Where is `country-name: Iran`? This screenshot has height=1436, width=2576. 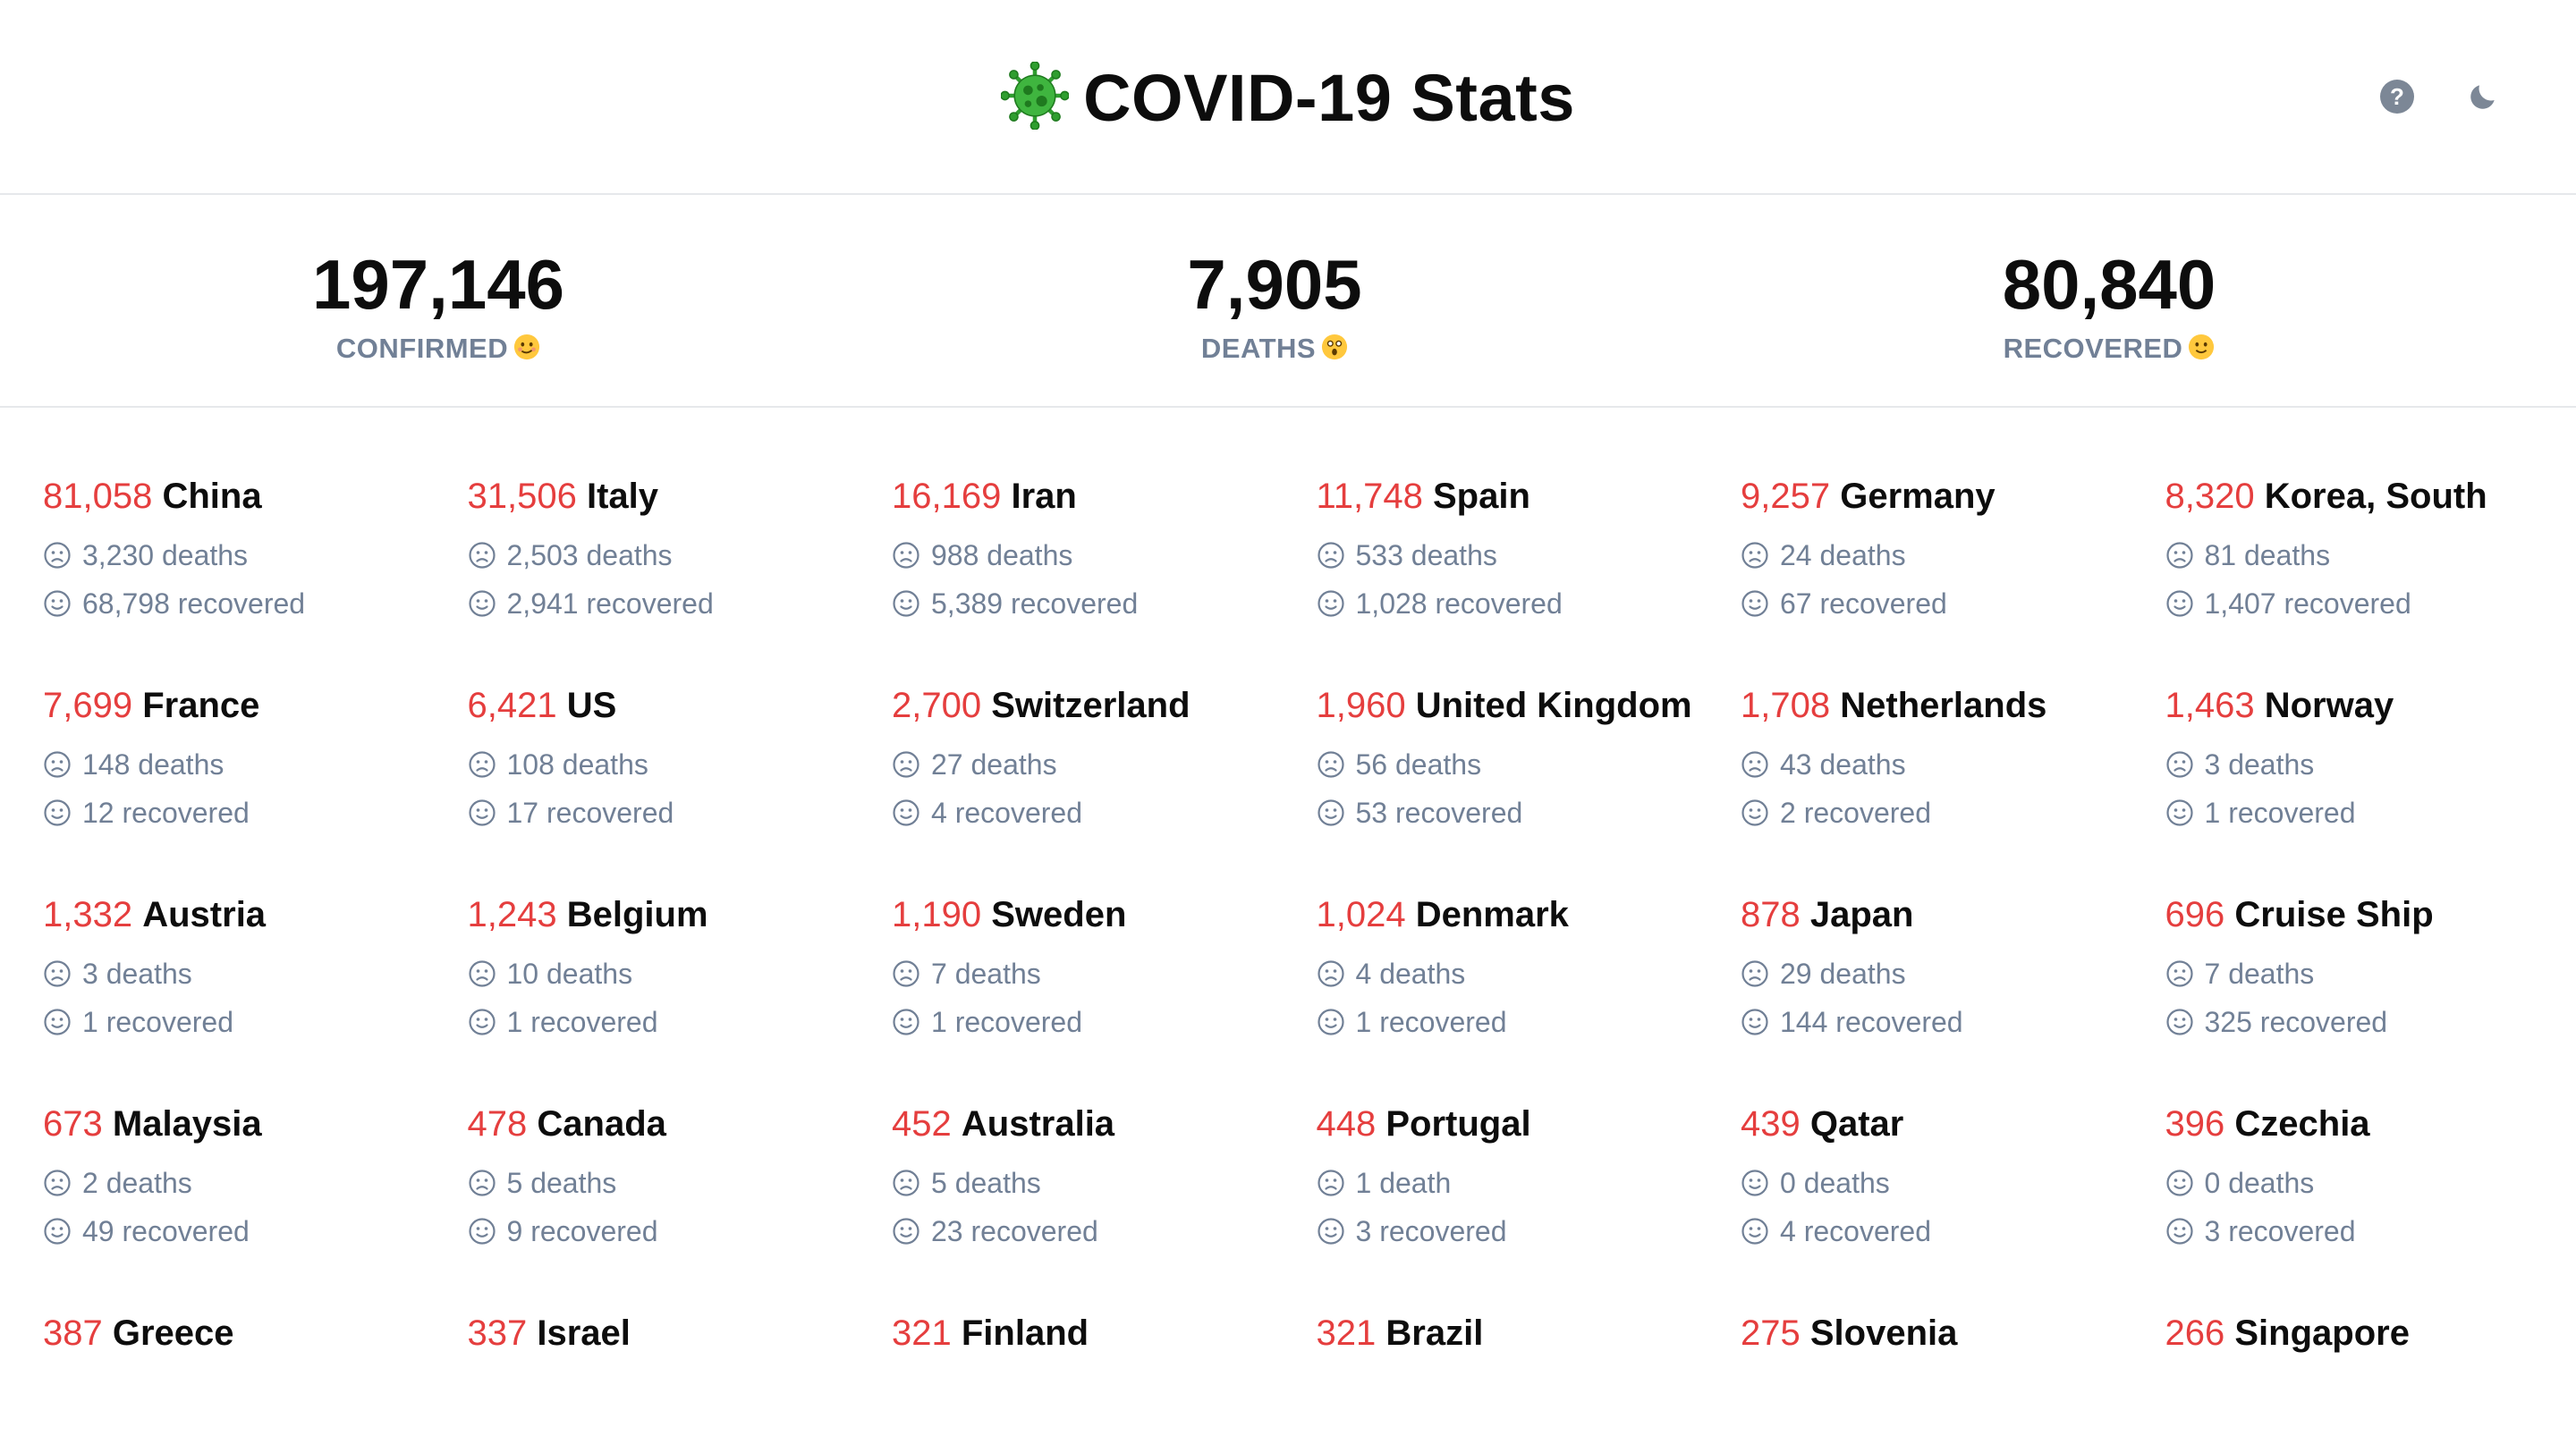 country-name: Iran is located at coordinates (1044, 496).